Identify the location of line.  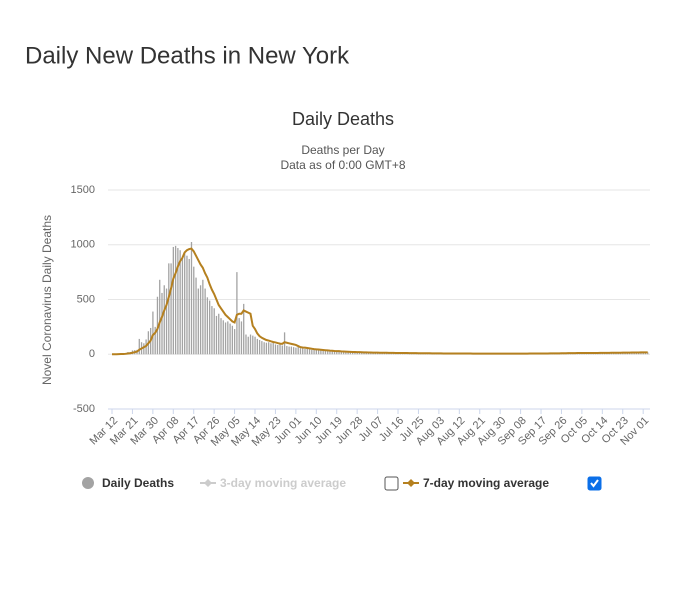
(380, 302).